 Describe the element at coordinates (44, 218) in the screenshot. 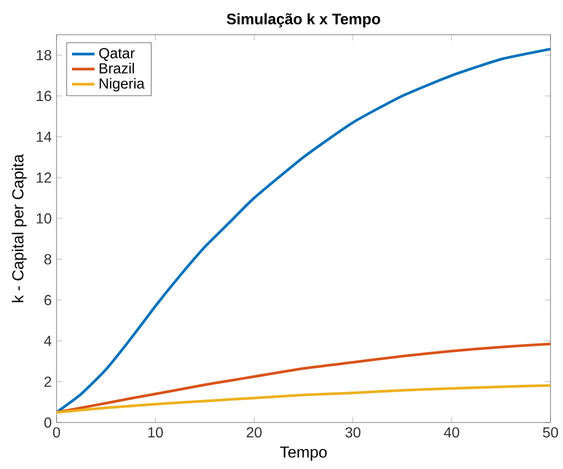

I see `y-tick-label: 10` at that location.